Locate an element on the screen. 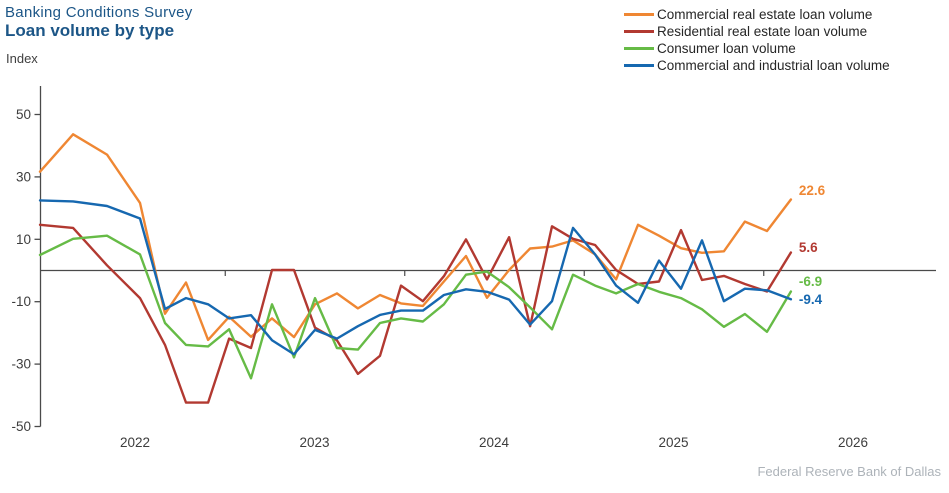  series-end-label-0: 22.6 is located at coordinates (812, 190).